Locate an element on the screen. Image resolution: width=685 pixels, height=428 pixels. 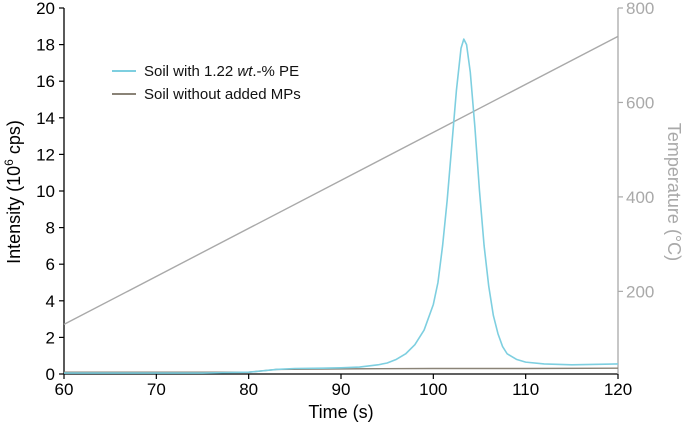
series-line-control is located at coordinates (341, 370).